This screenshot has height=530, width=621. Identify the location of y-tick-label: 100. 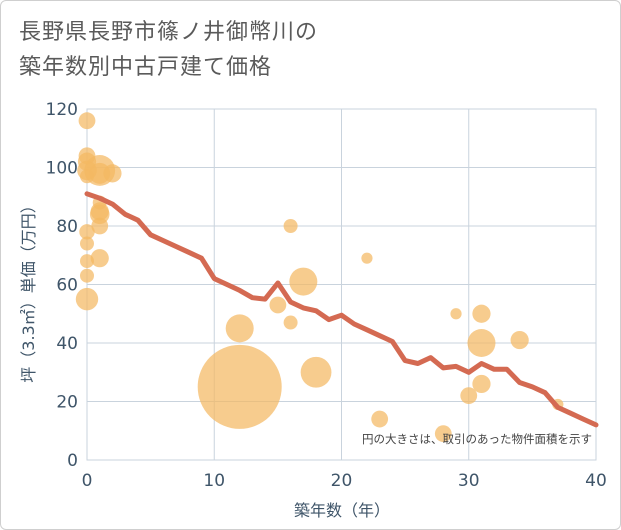
(62, 169).